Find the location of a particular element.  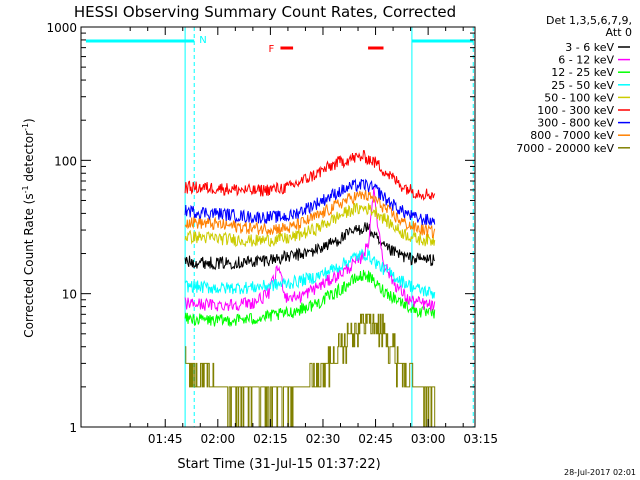

flare-label: F is located at coordinates (271, 49).